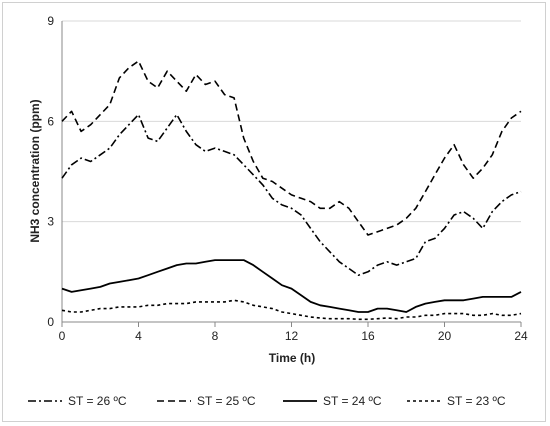 The height and width of the screenshot is (426, 550). Describe the element at coordinates (368, 336) in the screenshot. I see `x-tick-label: 16` at that location.